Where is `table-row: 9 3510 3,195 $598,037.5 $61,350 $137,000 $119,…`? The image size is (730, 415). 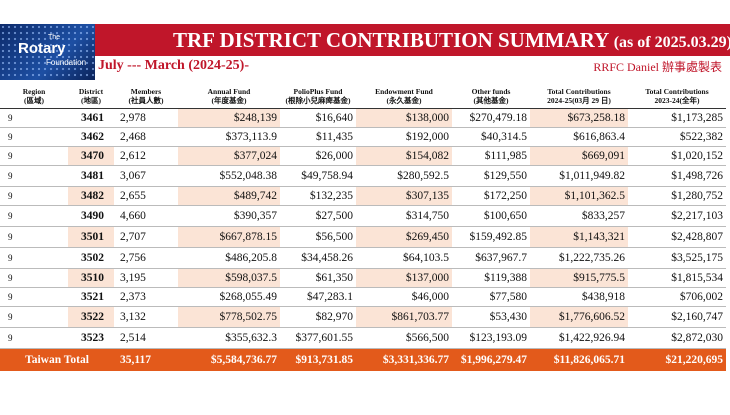
table-row: 9 3510 3,195 $598,037.5 $61,350 $137,000 $119,… is located at coordinates (363, 278).